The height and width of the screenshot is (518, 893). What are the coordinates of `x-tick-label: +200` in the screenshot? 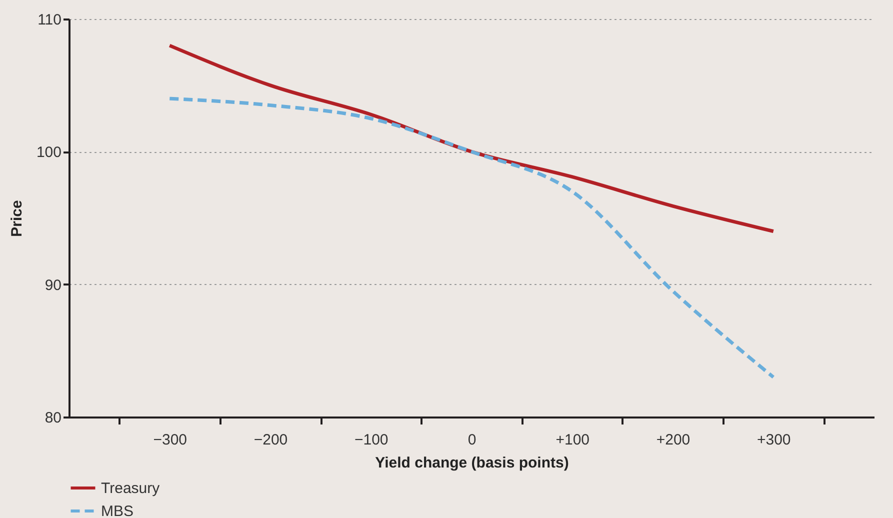 It's located at (673, 440).